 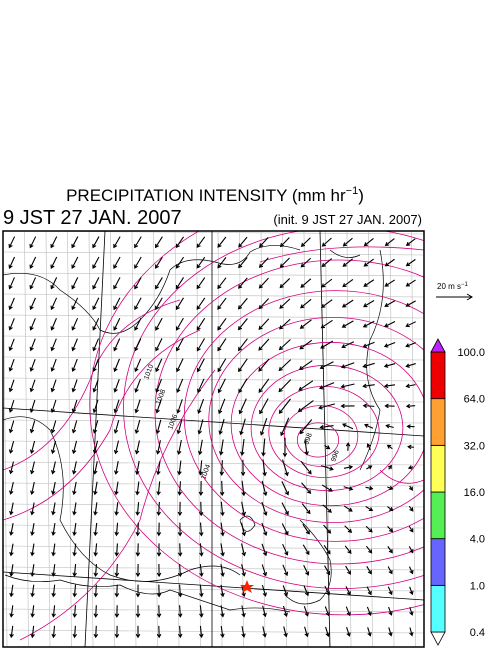 What do you see at coordinates (206, 195) in the screenshot?
I see `title-text: PRECIPITATION INTENSITY (mm hr` at bounding box center [206, 195].